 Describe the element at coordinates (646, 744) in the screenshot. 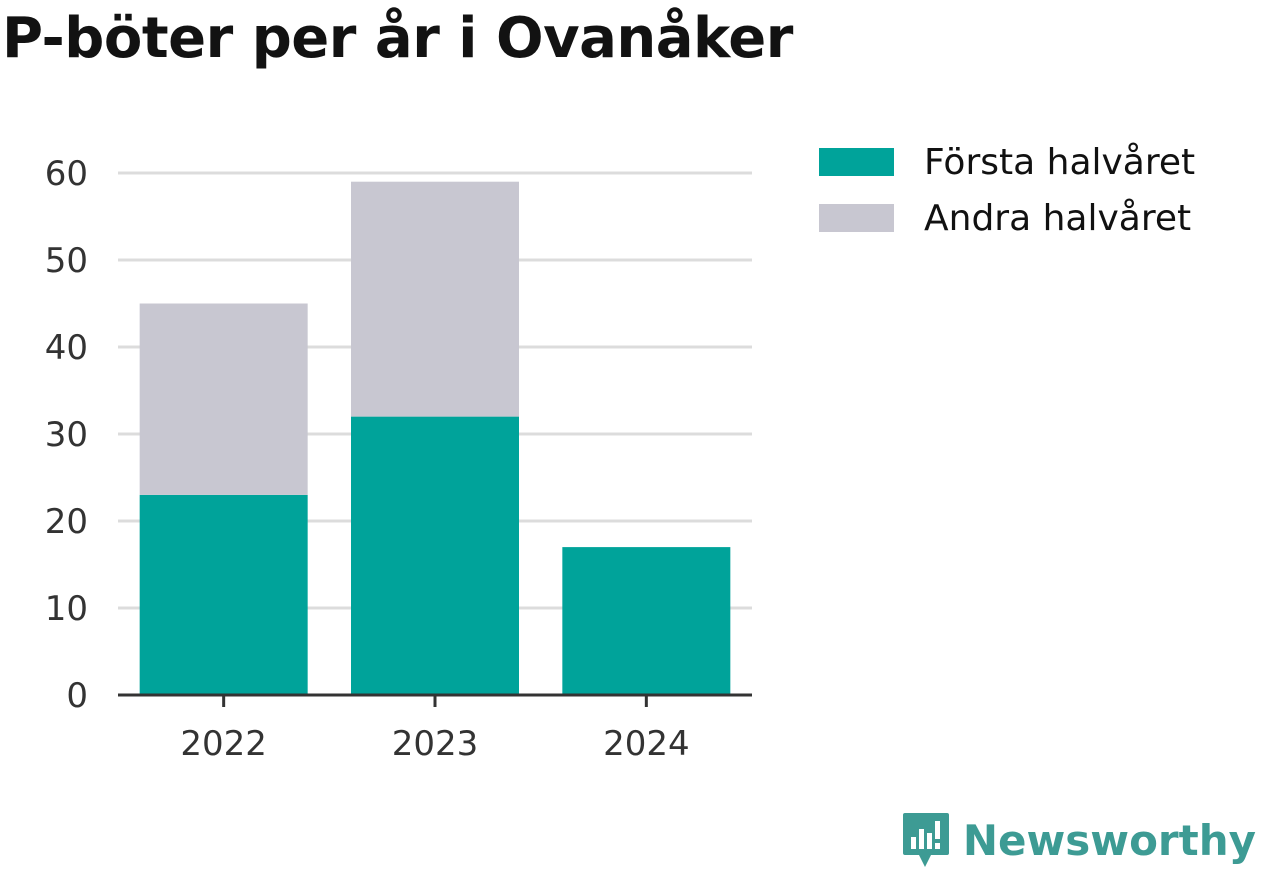

I see `x-tick-label: 2024` at that location.